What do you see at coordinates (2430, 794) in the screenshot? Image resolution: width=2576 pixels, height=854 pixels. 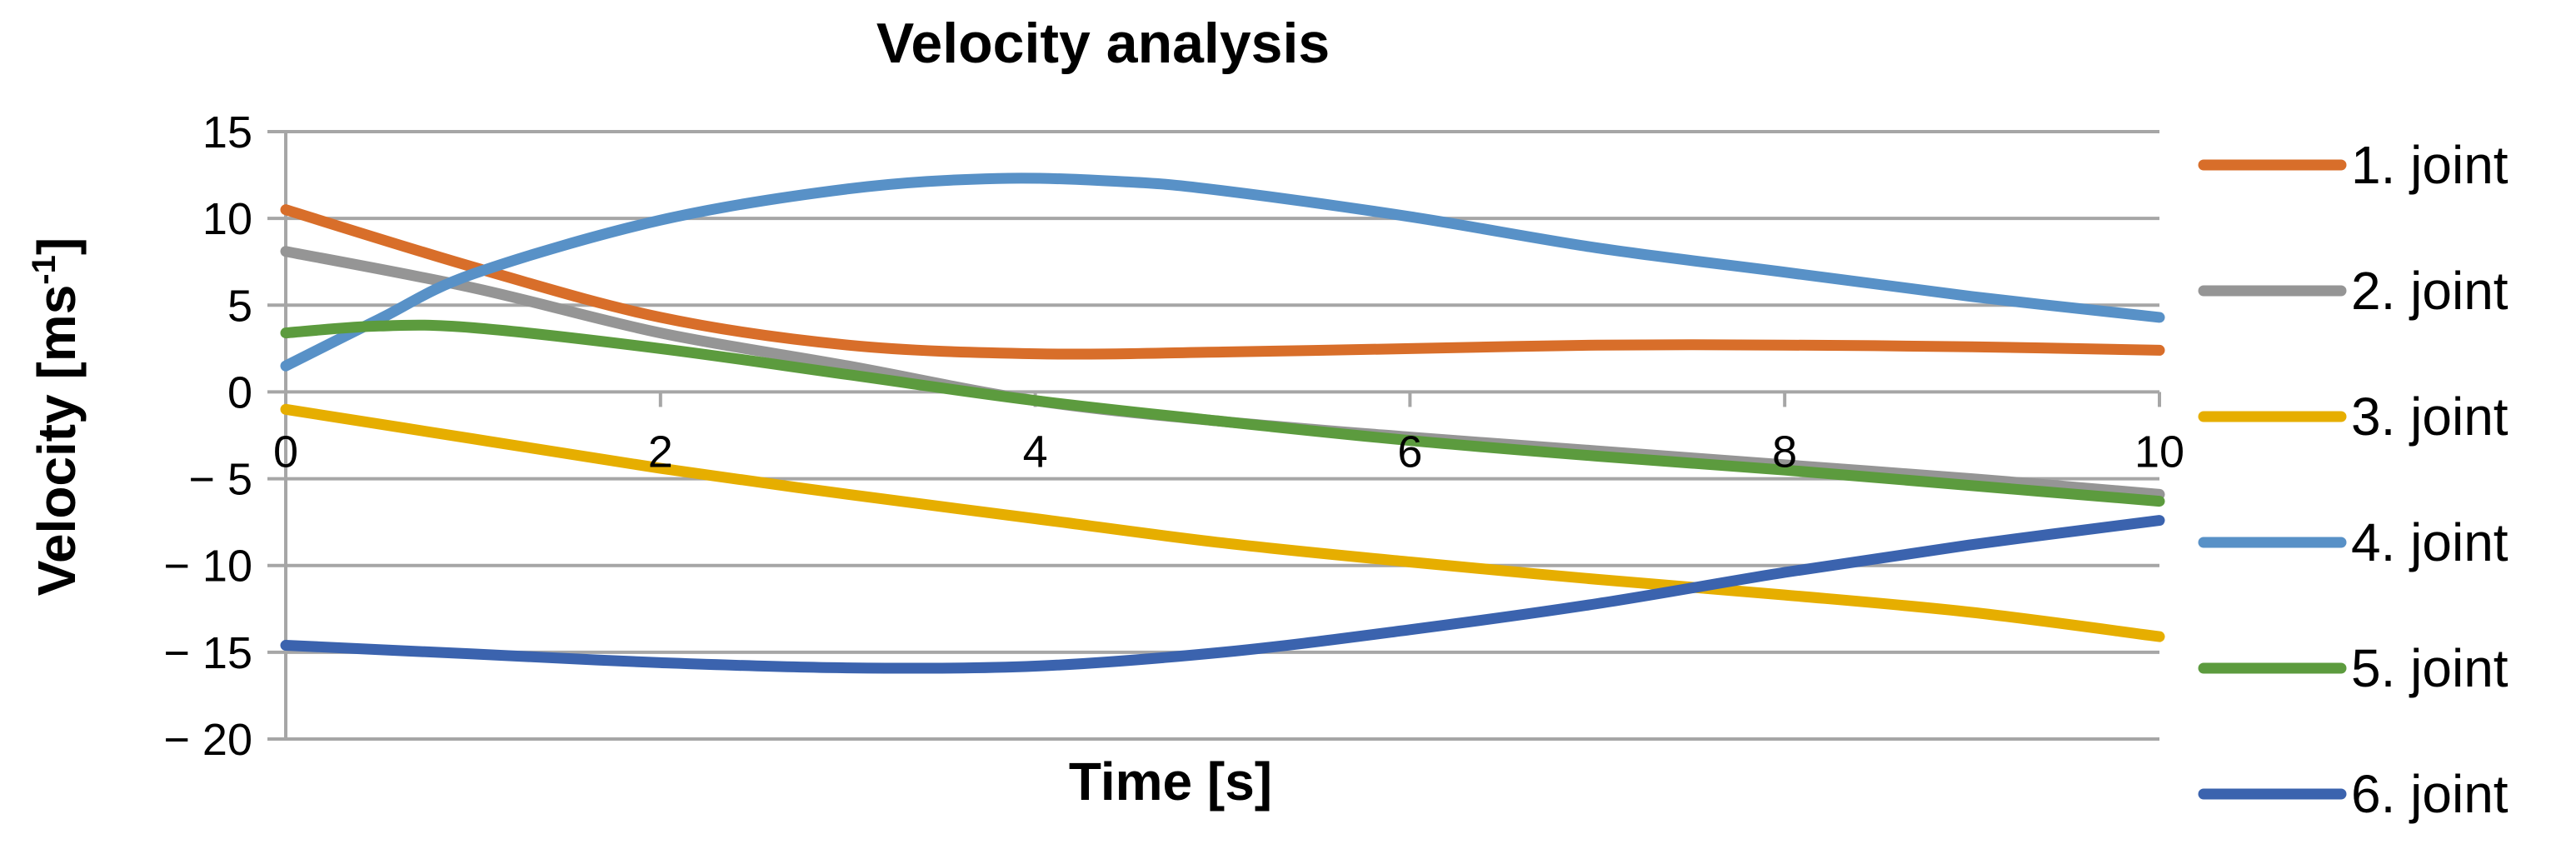 I see `legend-label-joint-6: 6. joint` at bounding box center [2430, 794].